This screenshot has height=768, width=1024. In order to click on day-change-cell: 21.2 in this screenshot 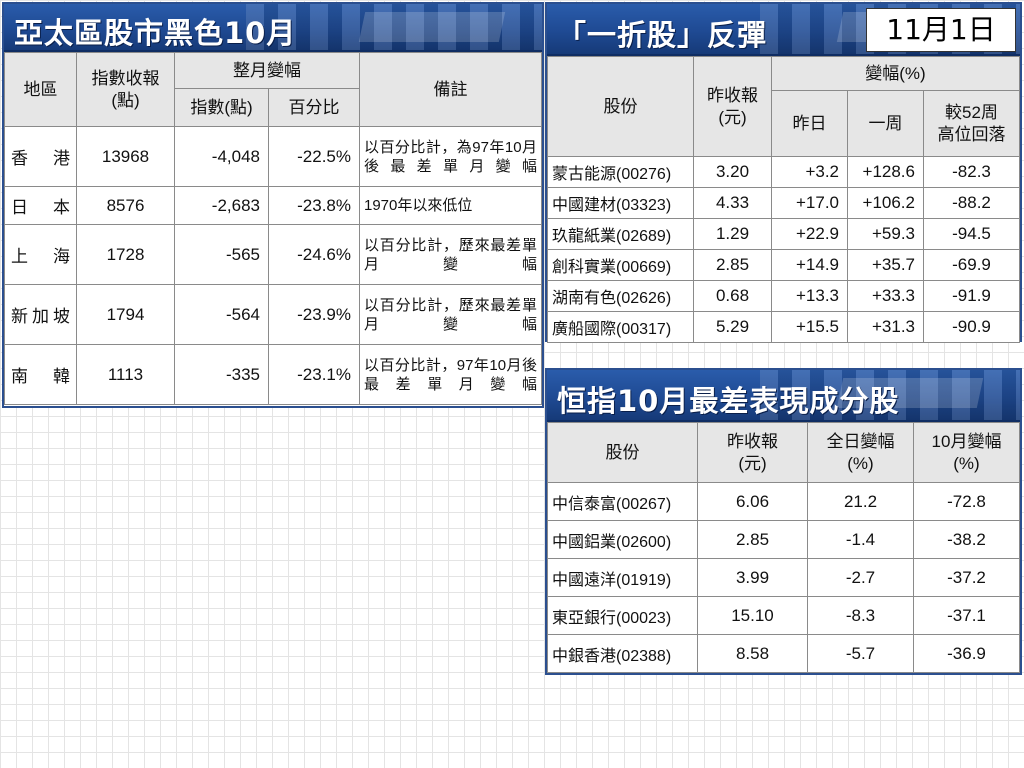, I will do `click(860, 501)`.